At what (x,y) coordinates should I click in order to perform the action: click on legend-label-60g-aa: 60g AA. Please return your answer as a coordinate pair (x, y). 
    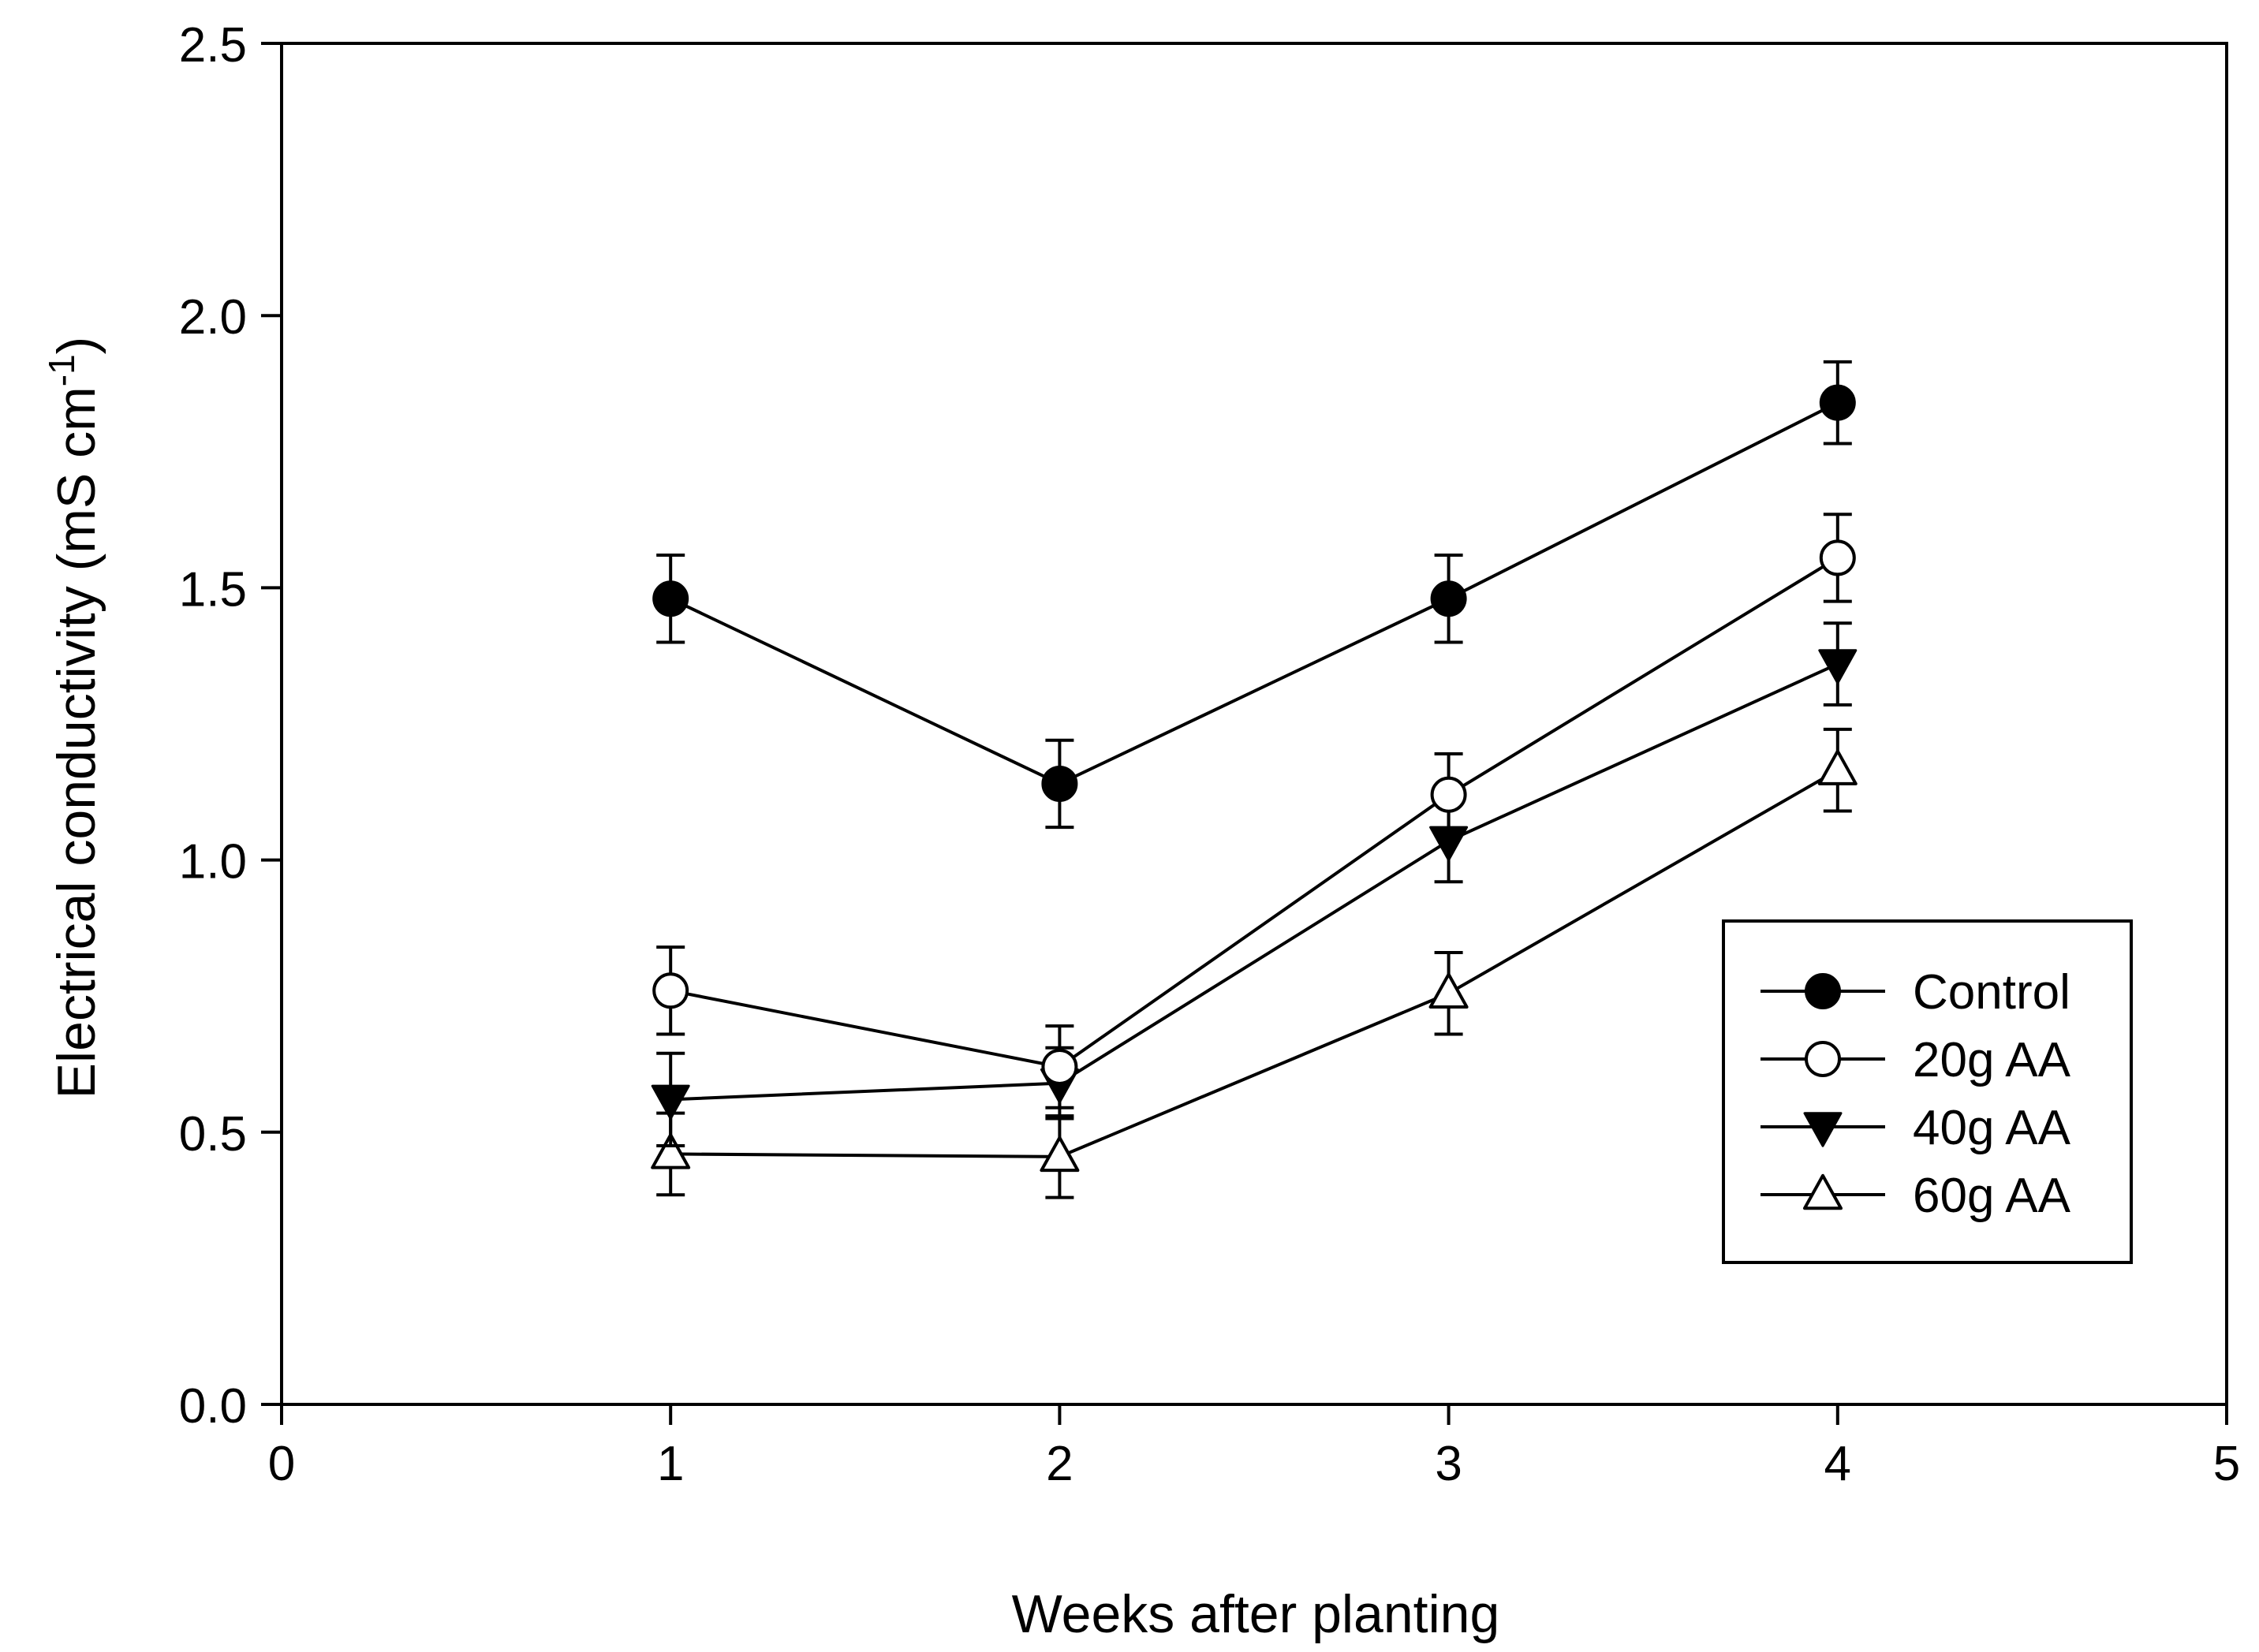
    Looking at the image, I should click on (1992, 1196).